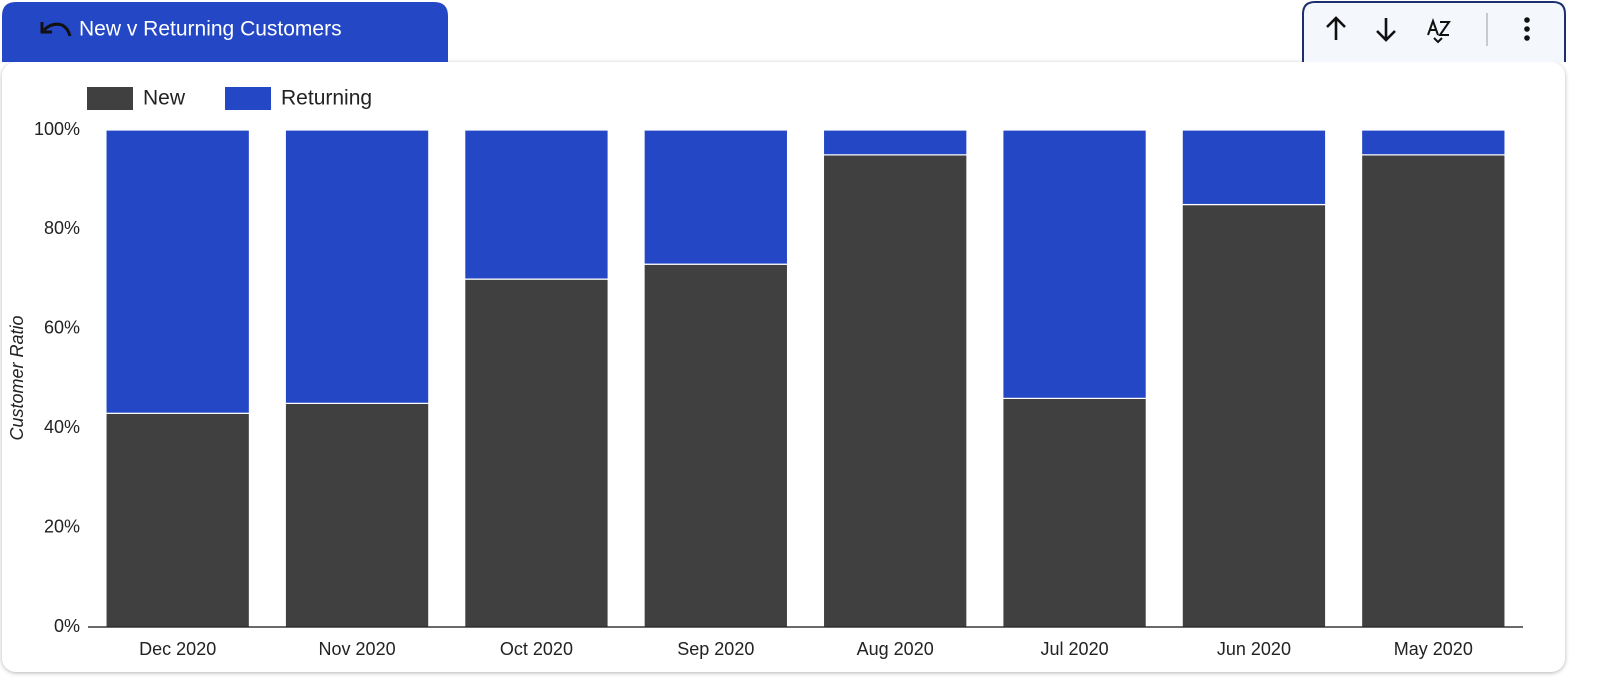  I want to click on x-tick-label: Sep 2020, so click(715, 649).